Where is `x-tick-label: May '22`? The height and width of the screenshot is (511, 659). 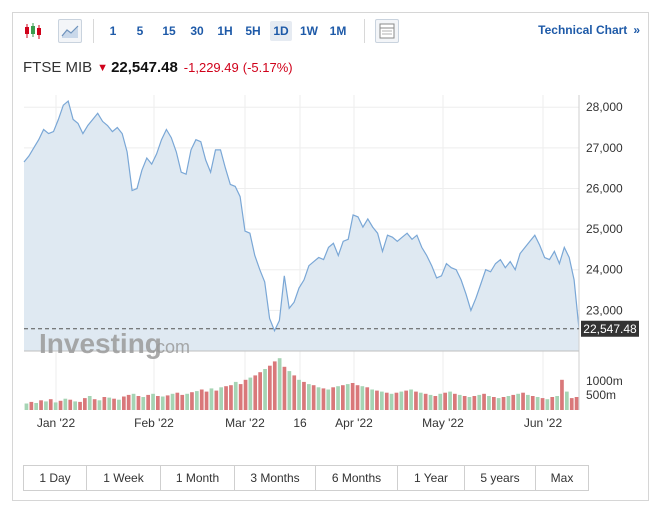 x-tick-label: May '22 is located at coordinates (443, 423).